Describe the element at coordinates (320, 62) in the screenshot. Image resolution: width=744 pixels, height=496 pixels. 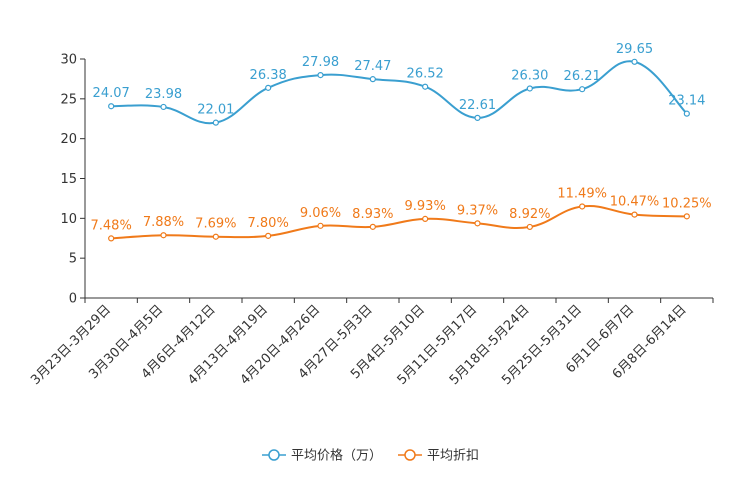
I see `data-label: 27.98` at that location.